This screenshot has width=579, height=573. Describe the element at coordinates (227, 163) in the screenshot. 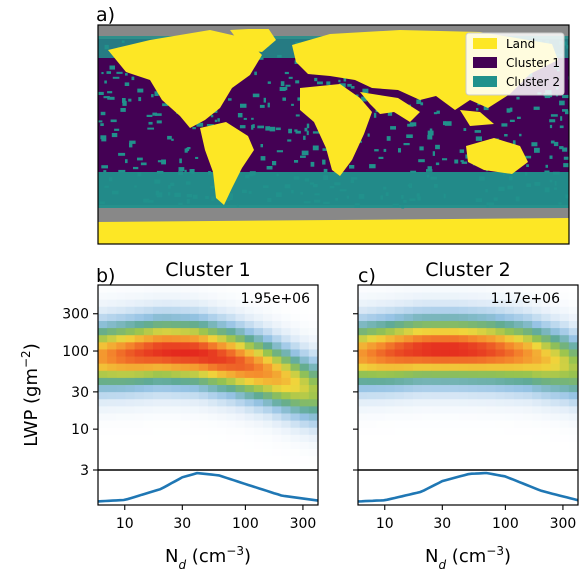

I see `land-south-america` at that location.